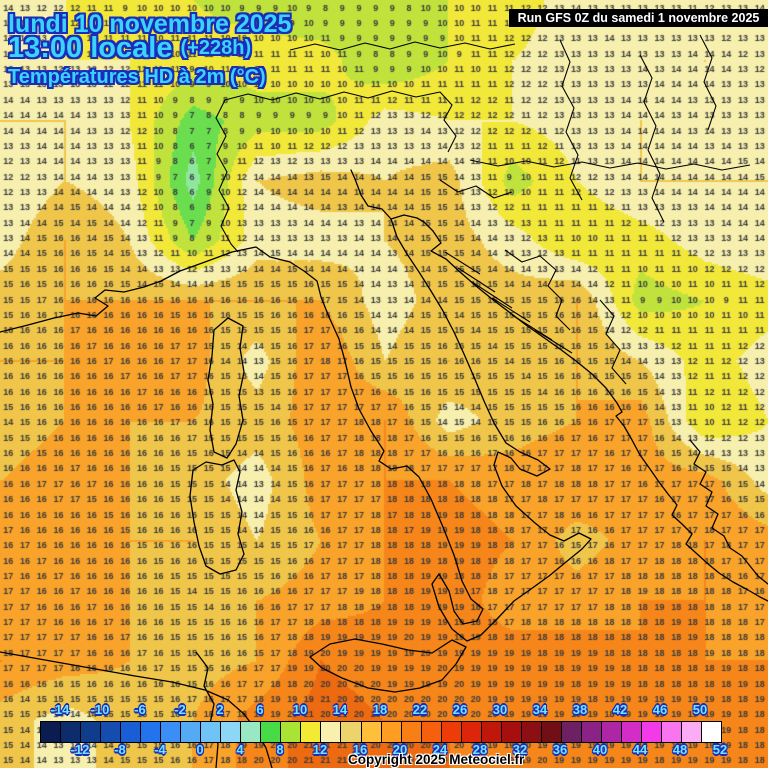 Image resolution: width=768 pixels, height=768 pixels. What do you see at coordinates (280, 749) in the screenshot?
I see `colorbar-tick-label: 8` at bounding box center [280, 749].